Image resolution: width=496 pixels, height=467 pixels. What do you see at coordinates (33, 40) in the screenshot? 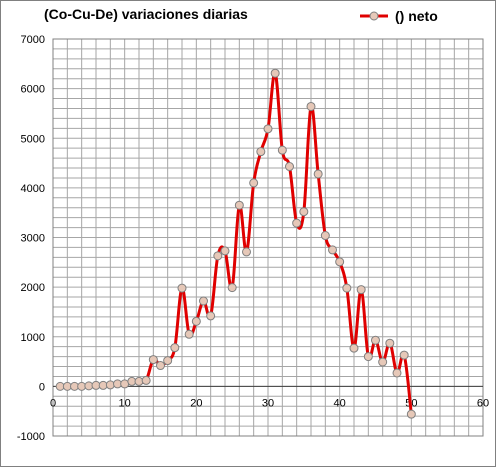
I see `y-tick-label: 7000` at bounding box center [33, 40].